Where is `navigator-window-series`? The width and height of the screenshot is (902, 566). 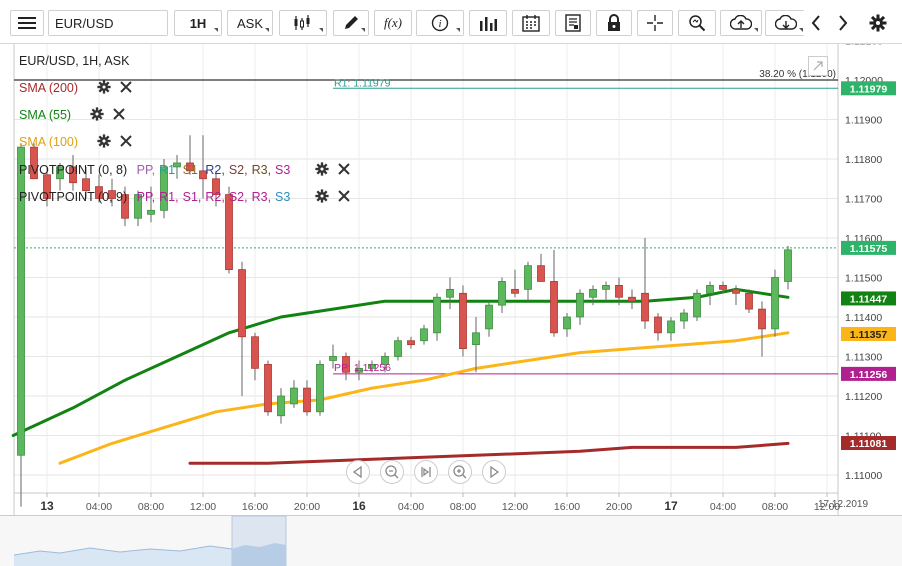
navigator-window-series is located at coordinates (259, 554).